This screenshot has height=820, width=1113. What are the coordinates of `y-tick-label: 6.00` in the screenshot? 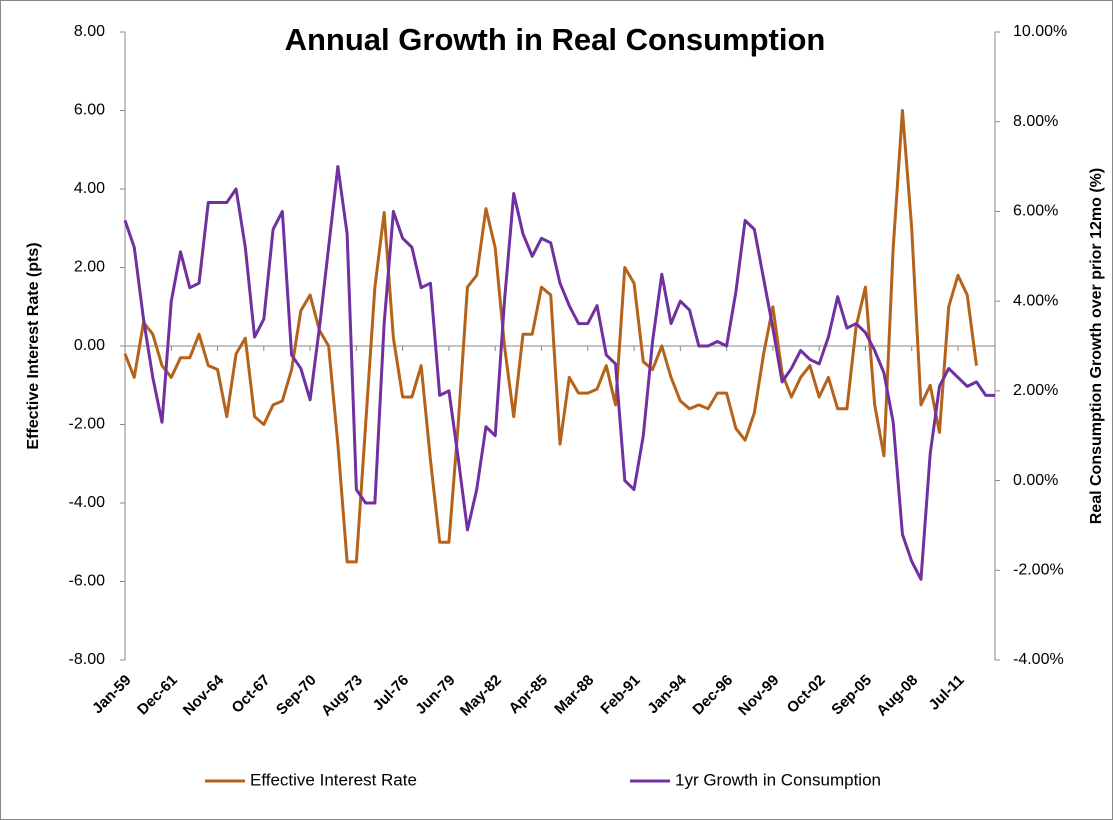 It's located at (89, 110).